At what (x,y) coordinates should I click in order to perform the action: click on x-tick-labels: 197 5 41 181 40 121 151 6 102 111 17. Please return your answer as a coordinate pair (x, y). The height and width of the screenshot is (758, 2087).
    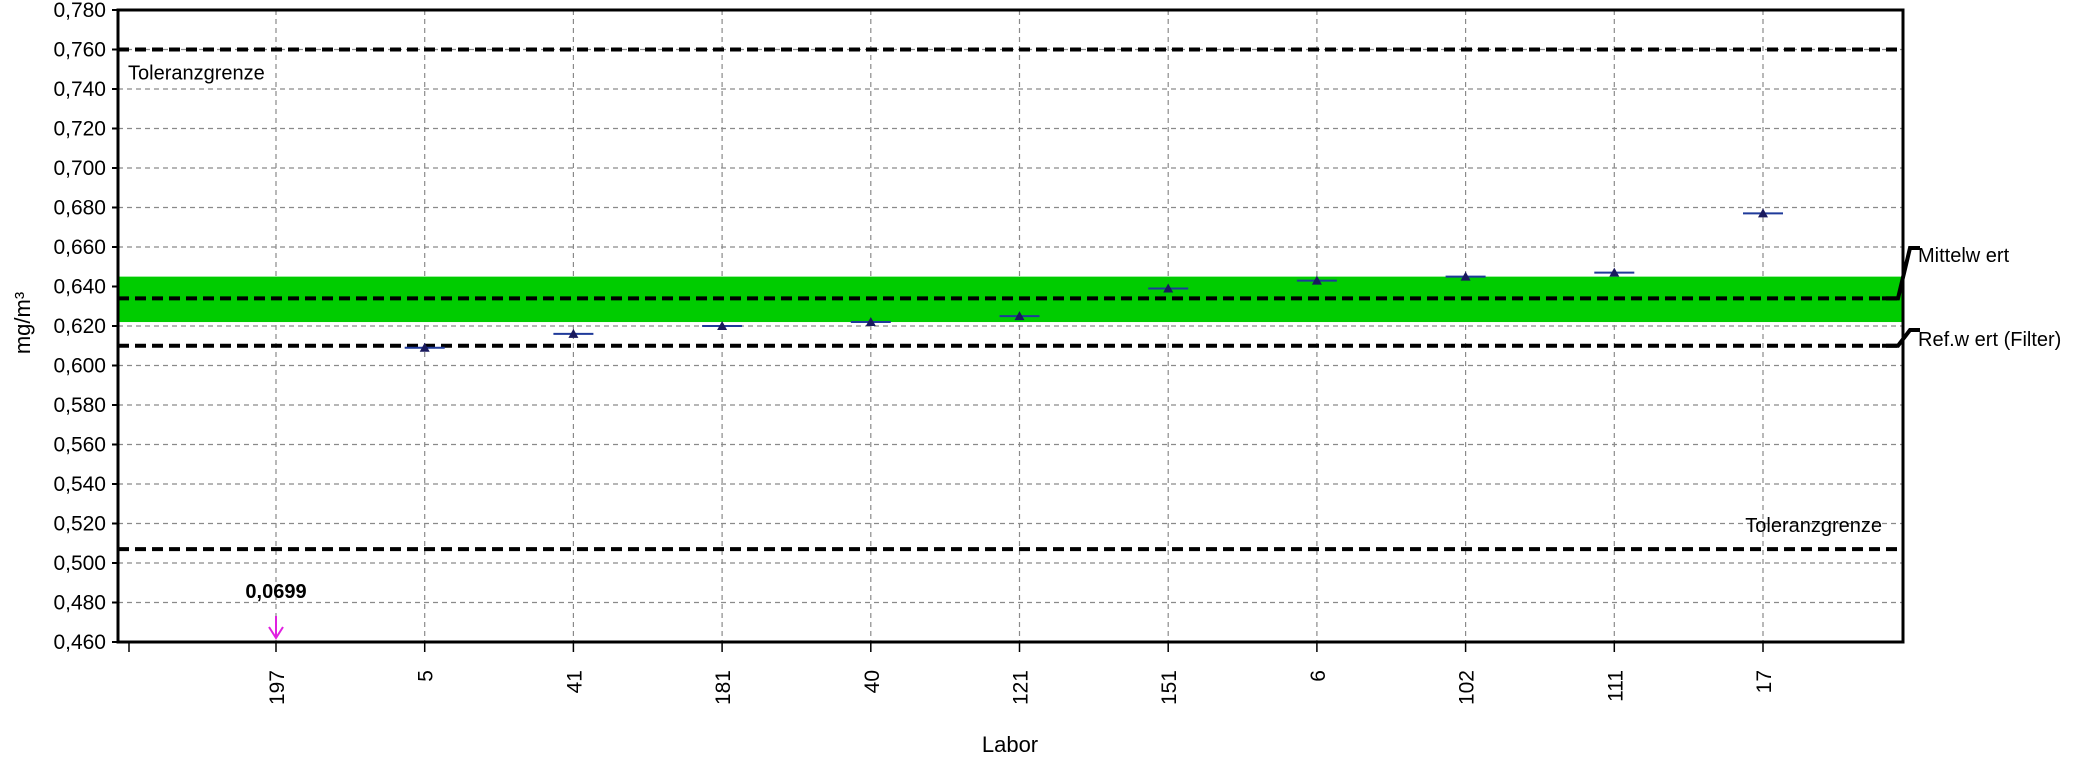
    Looking at the image, I should click on (1021, 687).